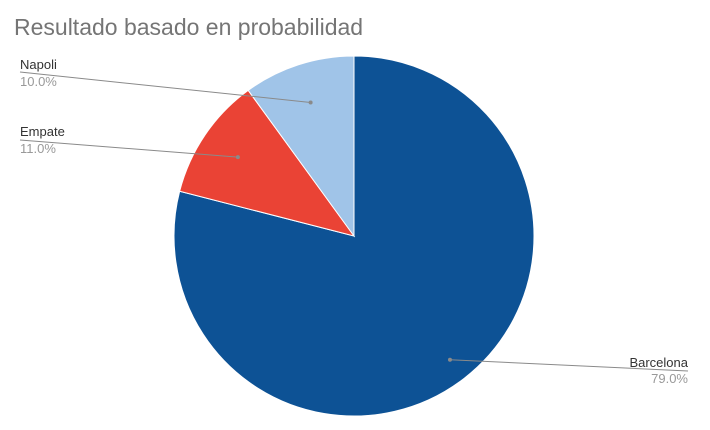  I want to click on chart-title: Resultado basado en probabilidad, so click(189, 27).